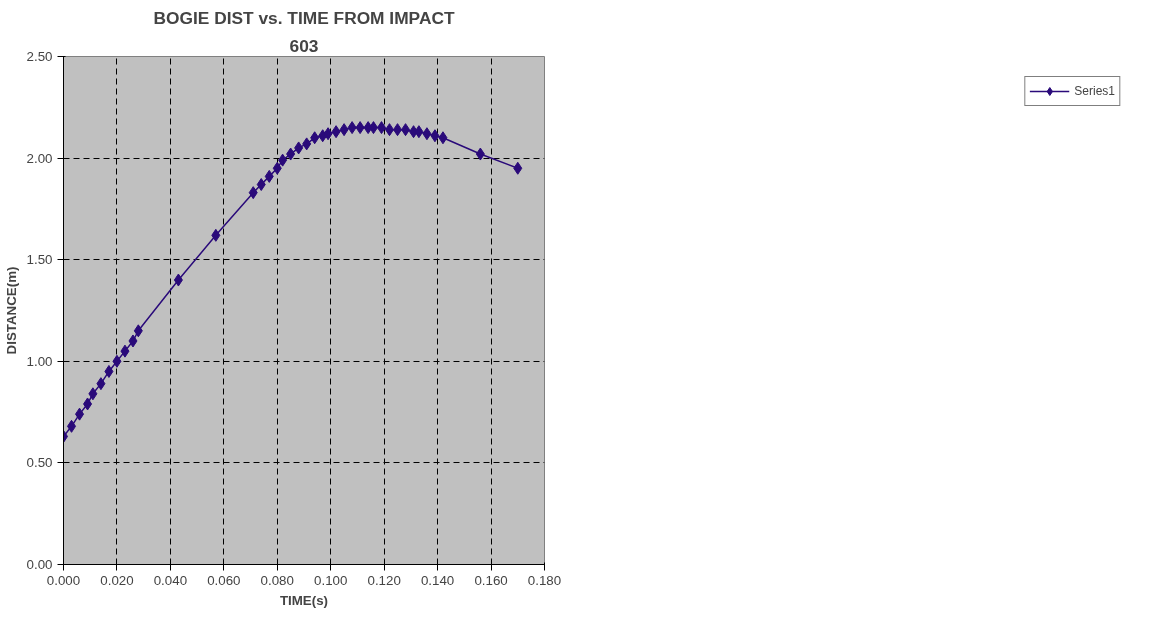 The image size is (1151, 621). What do you see at coordinates (117, 580) in the screenshot?
I see `x-tick-label: 0.020` at bounding box center [117, 580].